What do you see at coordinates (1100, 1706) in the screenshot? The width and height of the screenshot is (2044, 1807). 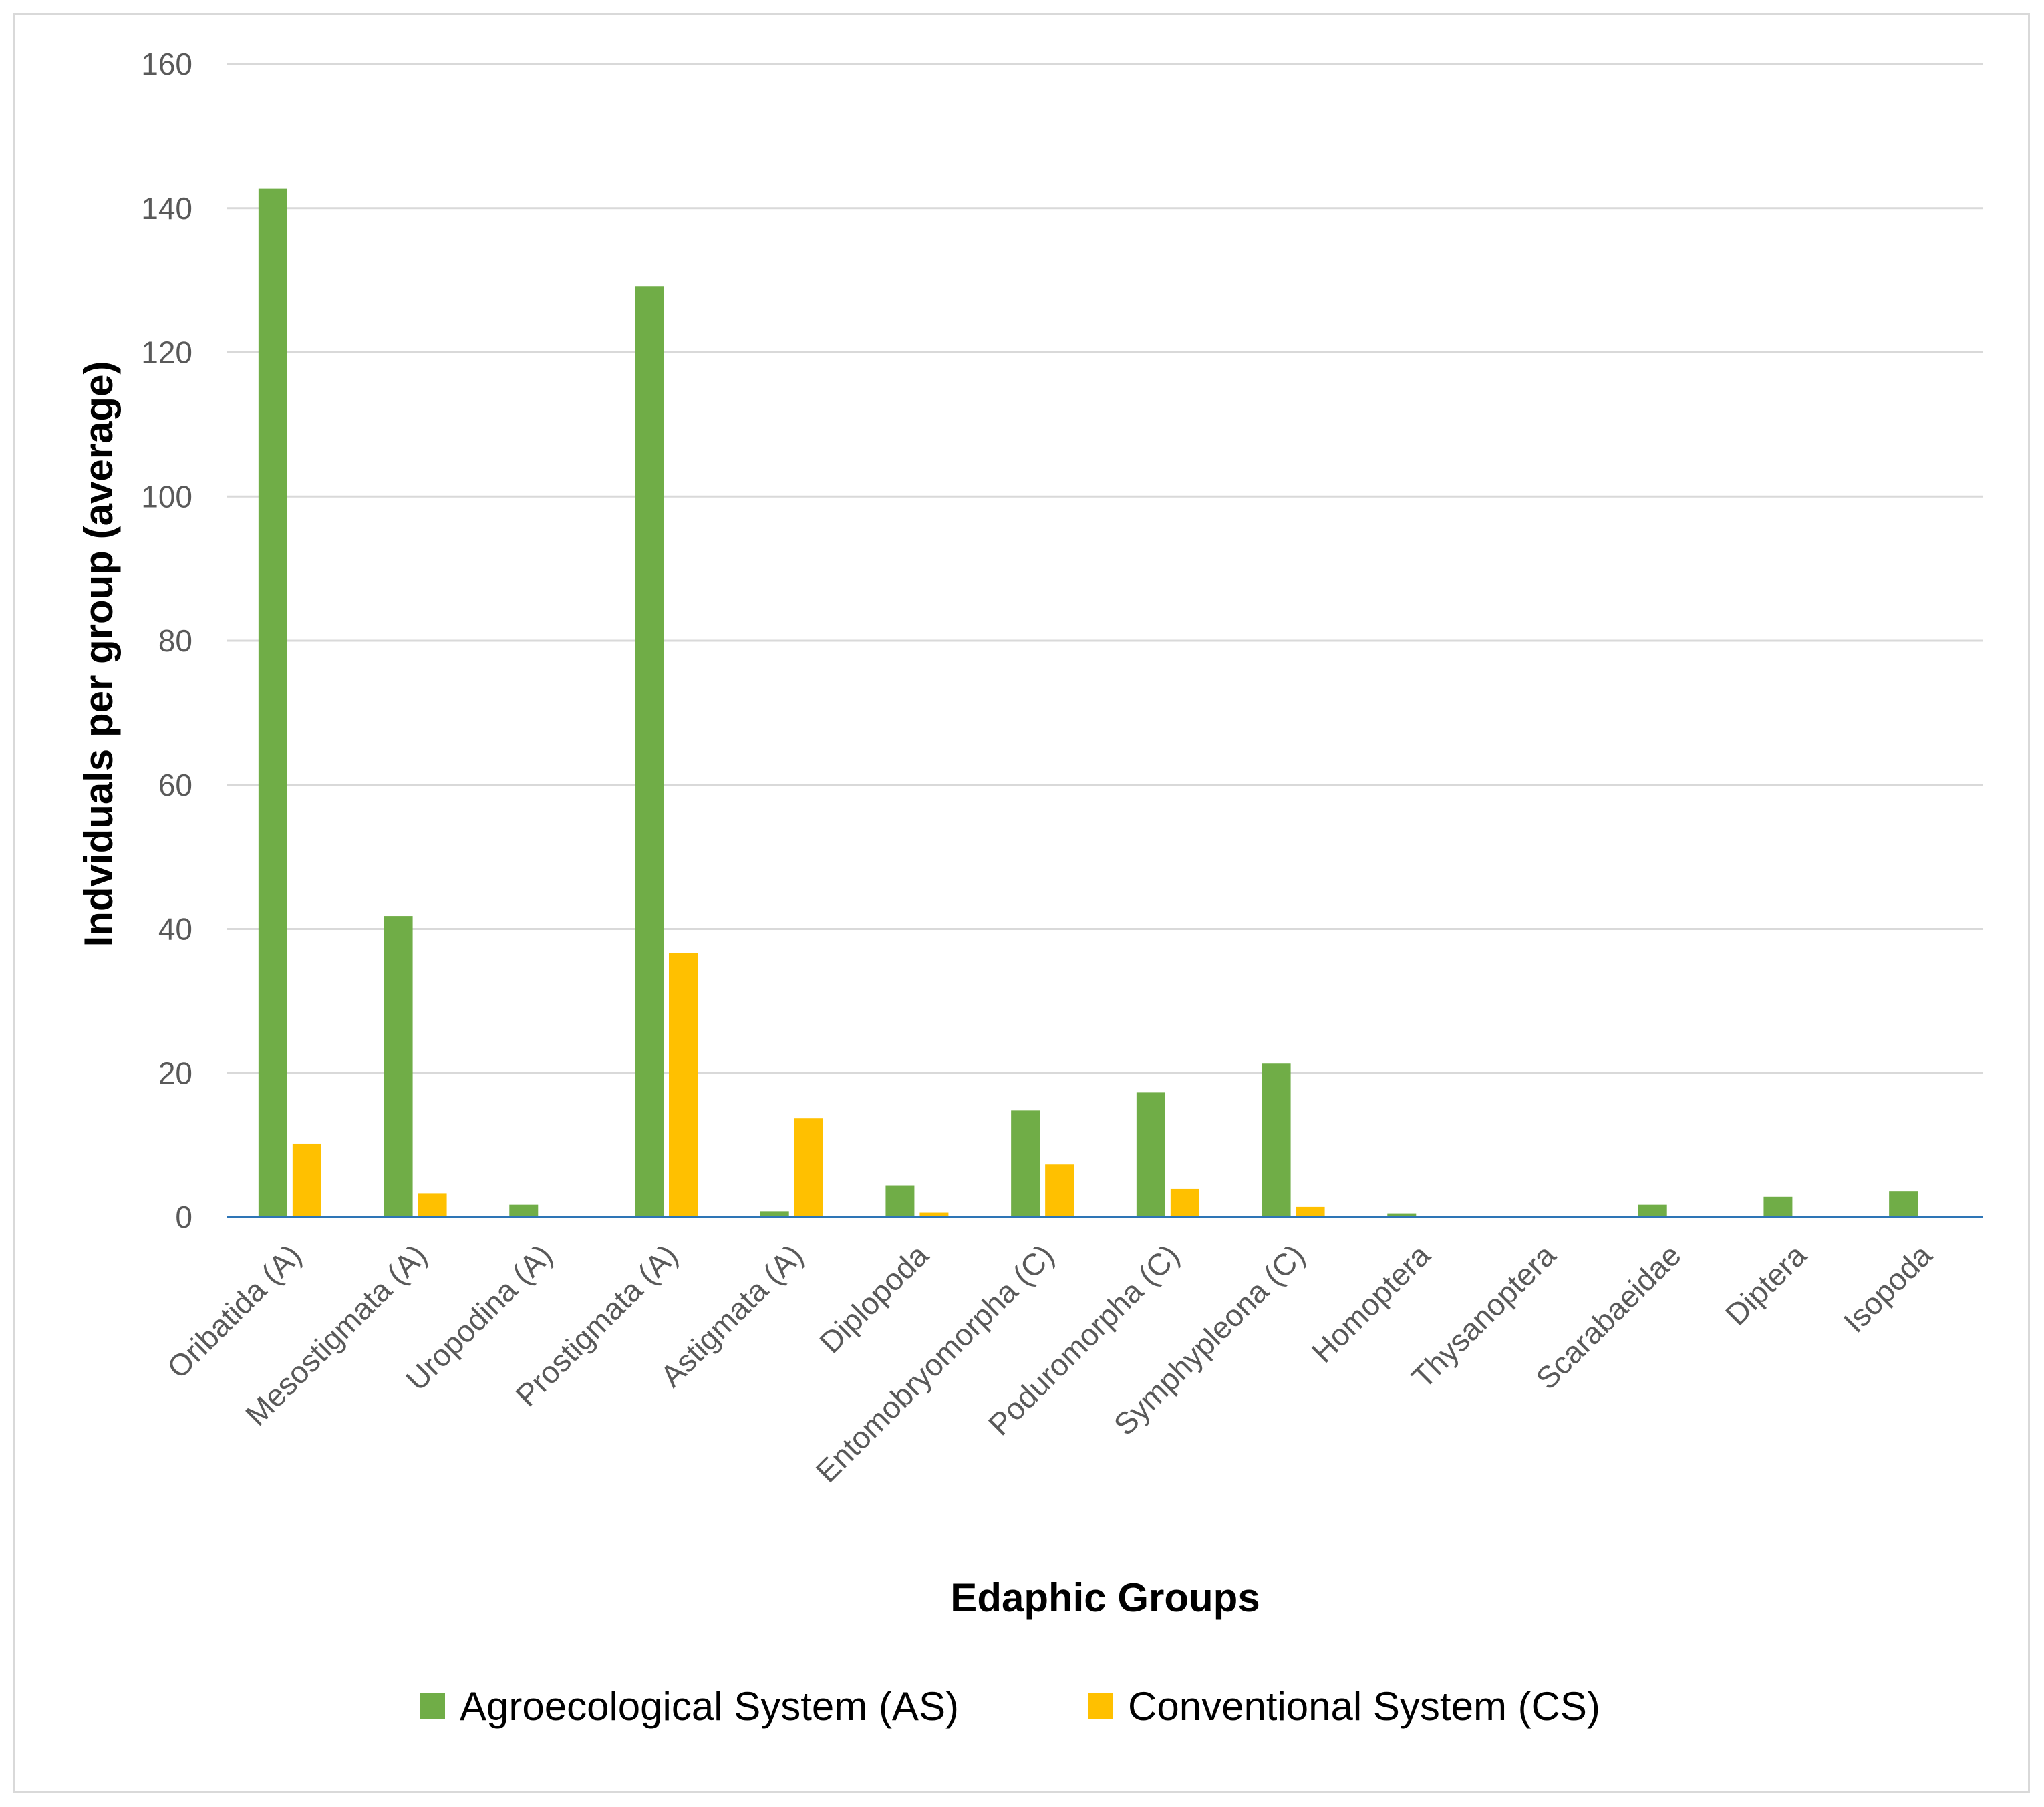 I see `legend-swatch-cs` at bounding box center [1100, 1706].